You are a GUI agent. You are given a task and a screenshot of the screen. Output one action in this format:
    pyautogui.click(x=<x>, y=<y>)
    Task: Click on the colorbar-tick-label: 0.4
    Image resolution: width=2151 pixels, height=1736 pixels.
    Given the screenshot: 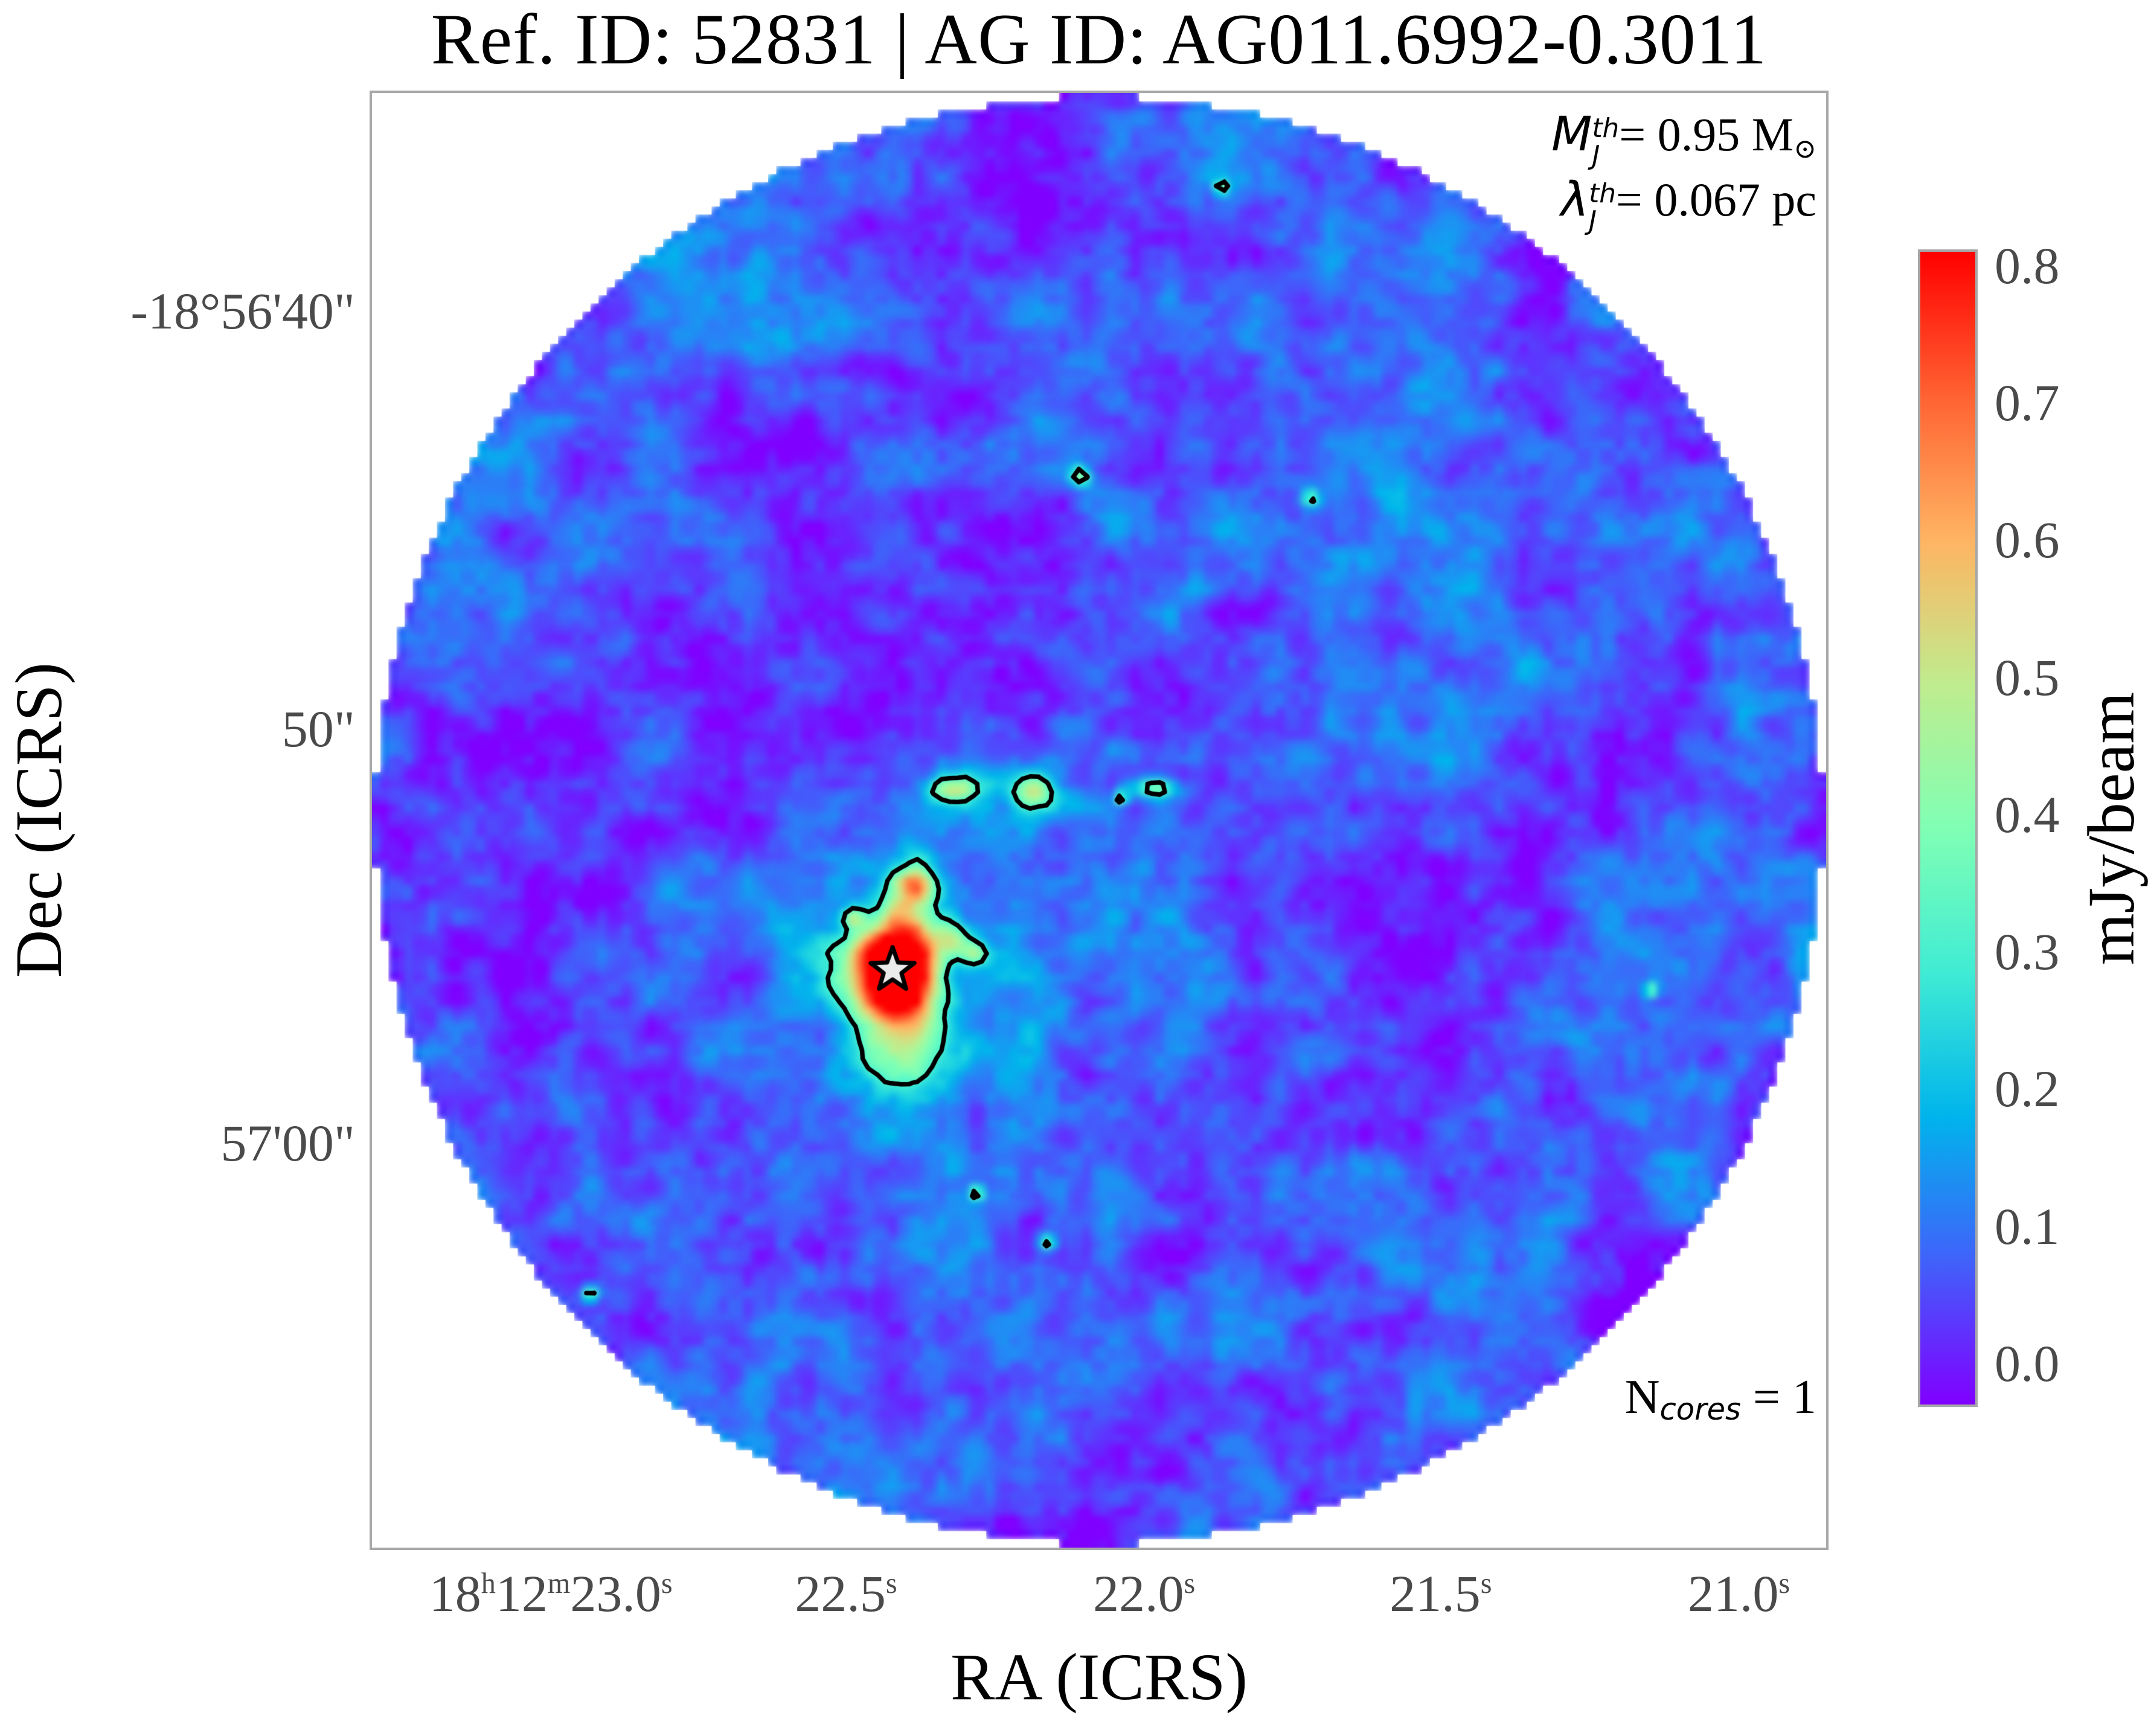 What is the action you would take?
    pyautogui.click(x=2027, y=814)
    